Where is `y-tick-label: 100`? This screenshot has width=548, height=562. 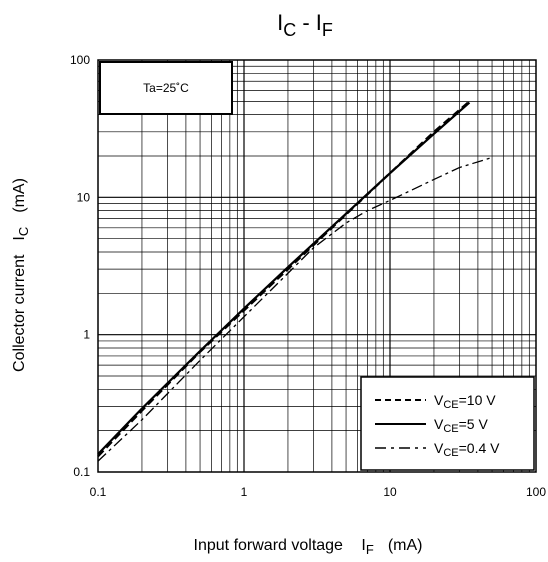
y-tick-label: 100 is located at coordinates (80, 60).